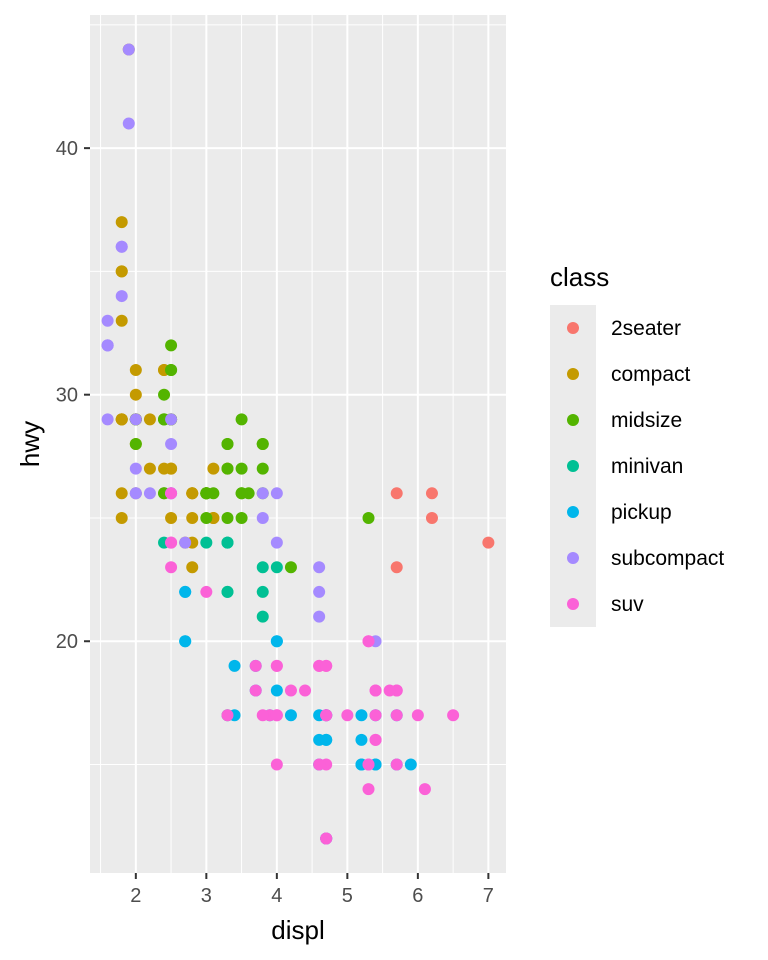  Describe the element at coordinates (573, 328) in the screenshot. I see `legend-key-2seater` at that location.